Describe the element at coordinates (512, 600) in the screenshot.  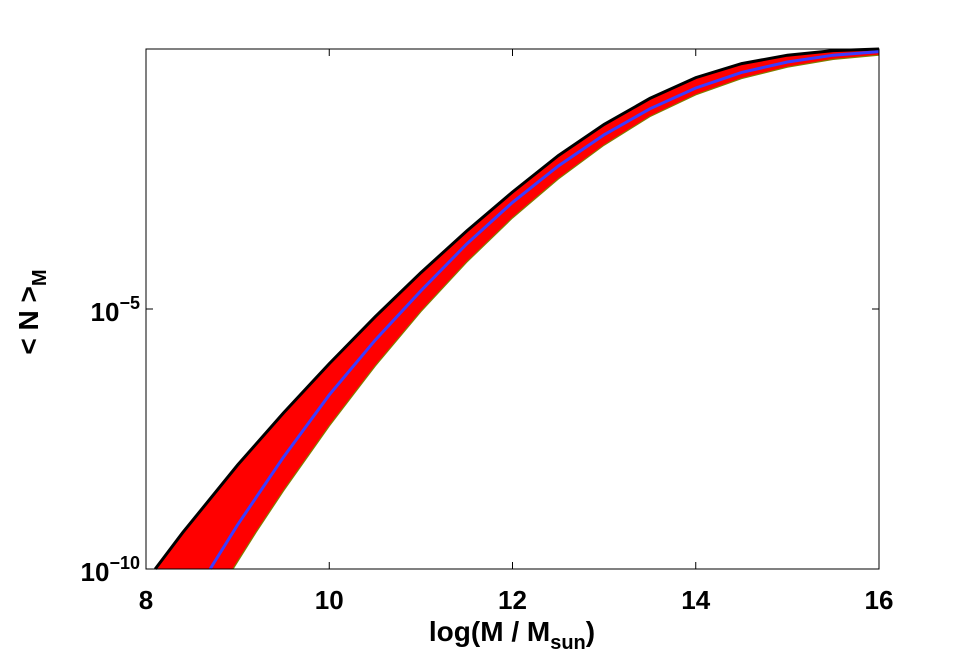
I see `x-tick-label: 12` at that location.